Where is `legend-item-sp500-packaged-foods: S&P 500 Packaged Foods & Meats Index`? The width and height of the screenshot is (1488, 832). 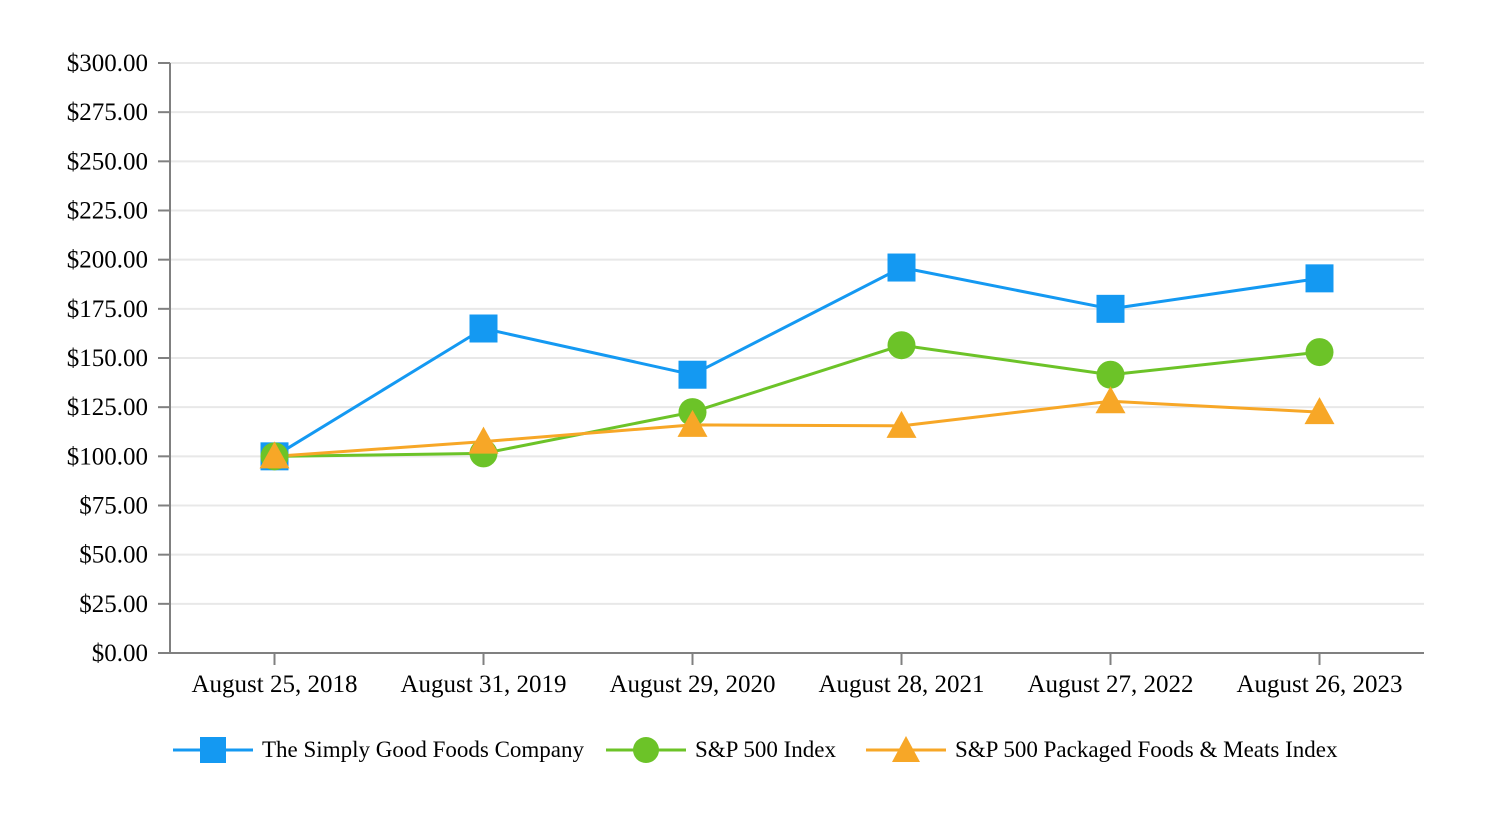 legend-item-sp500-packaged-foods: S&P 500 Packaged Foods & Meats Index is located at coordinates (1101, 750).